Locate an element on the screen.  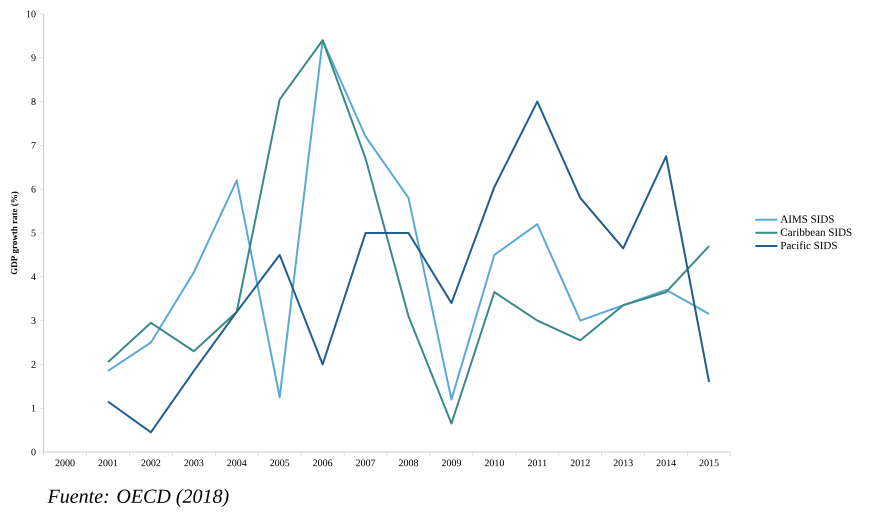
y-tick-label: 10 is located at coordinates (31, 14).